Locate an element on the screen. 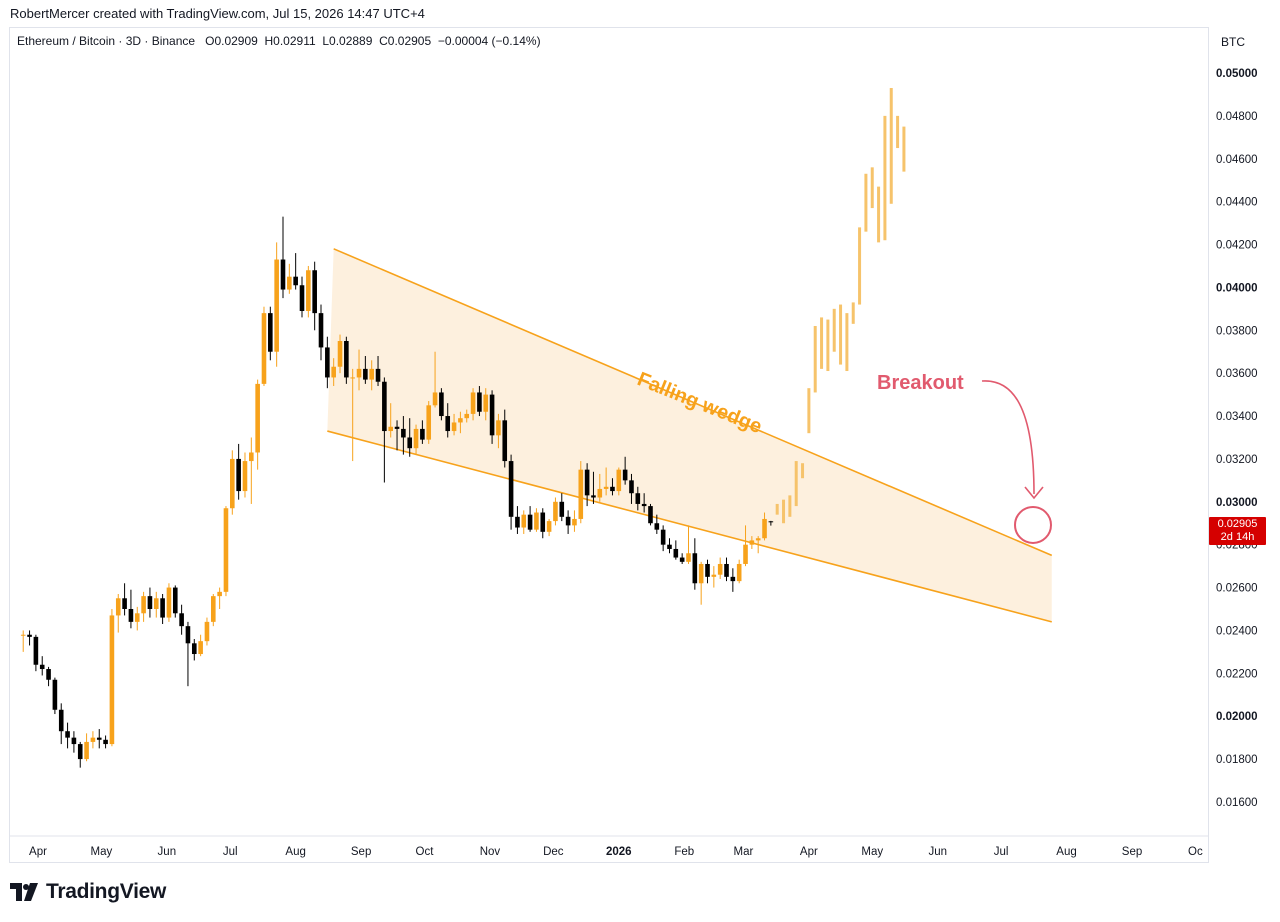 The image size is (1280, 922). time-tick-label: Apr is located at coordinates (809, 852).